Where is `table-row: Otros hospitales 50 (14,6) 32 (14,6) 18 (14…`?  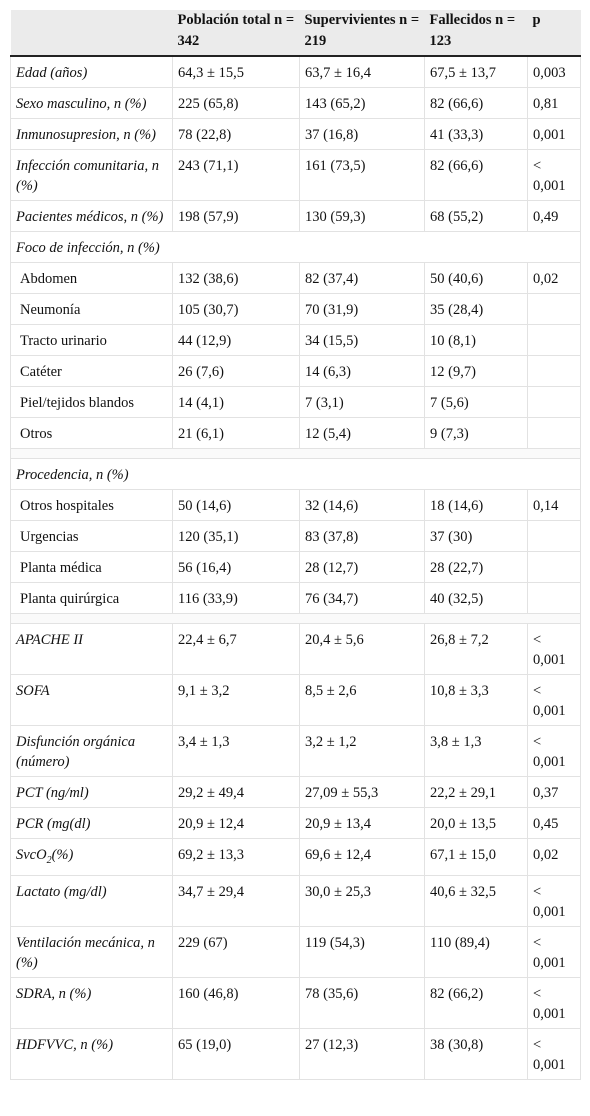 table-row: Otros hospitales 50 (14,6) 32 (14,6) 18 (14… is located at coordinates (295, 505).